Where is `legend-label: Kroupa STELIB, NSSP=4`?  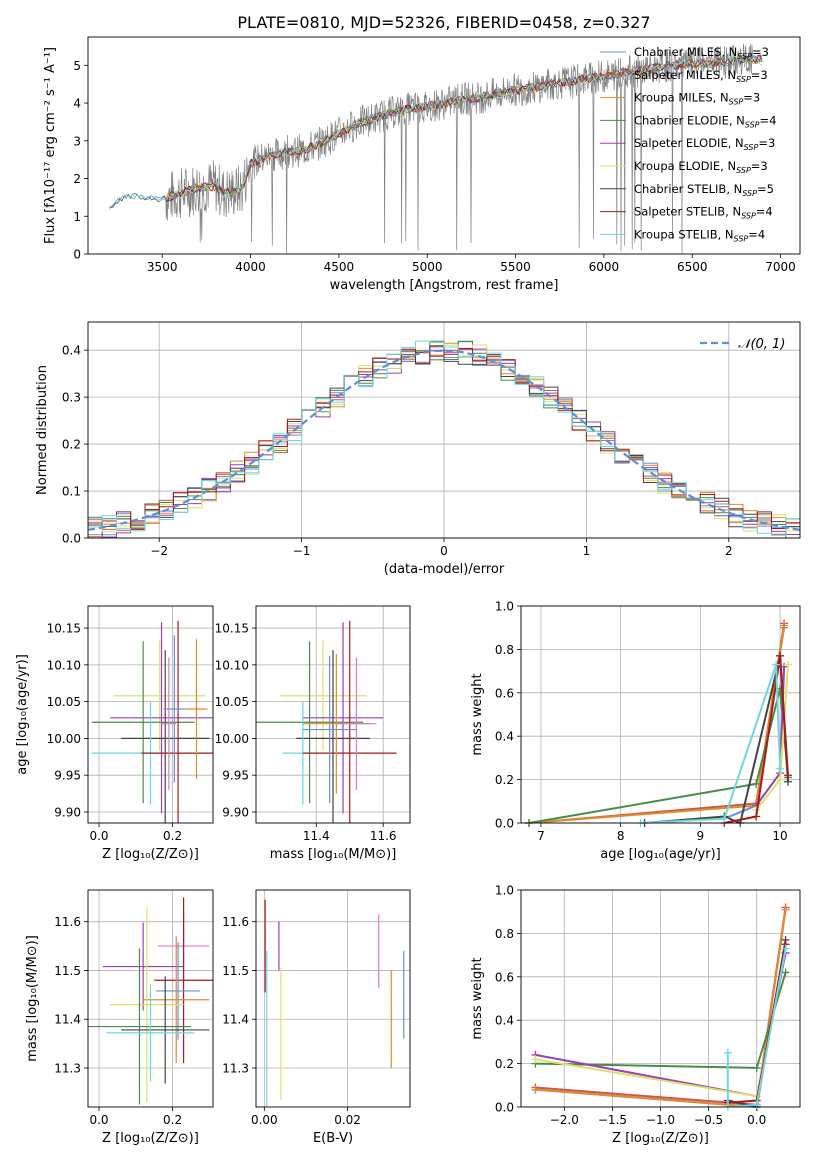
legend-label: Kroupa STELIB, NSSP=4 is located at coordinates (699, 235).